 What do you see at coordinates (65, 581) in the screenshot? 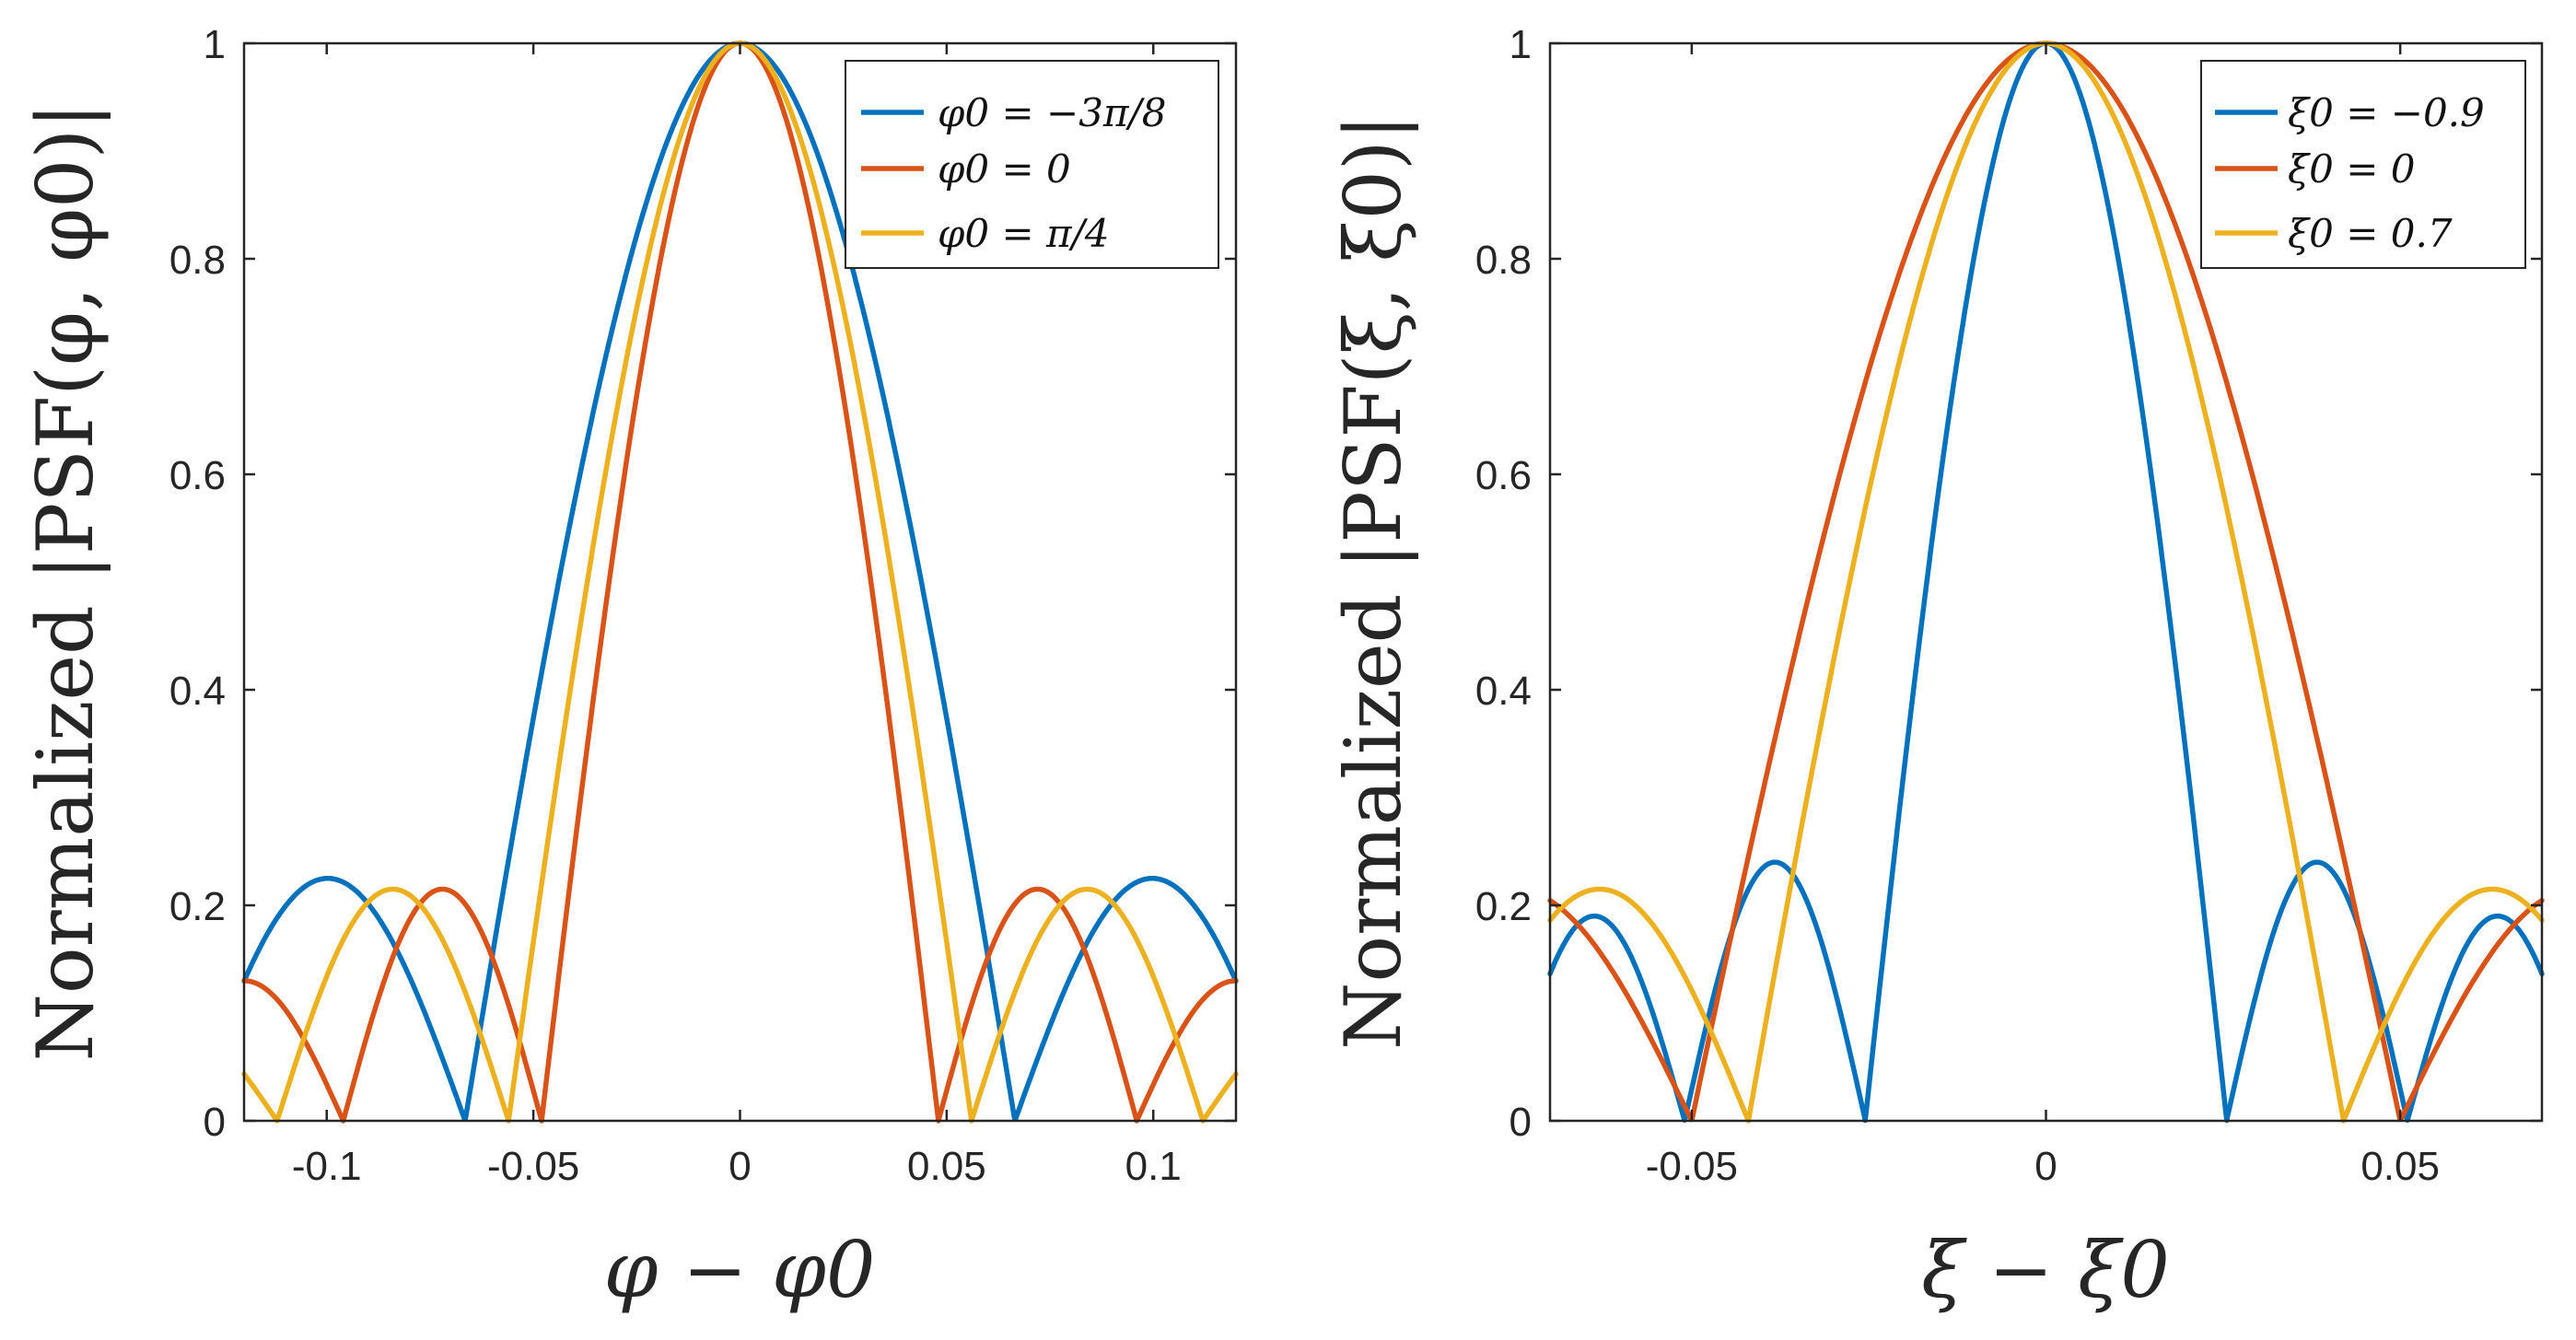
I see `left-y-axis-label: Normalized |PSF(φ, φ0)|` at bounding box center [65, 581].